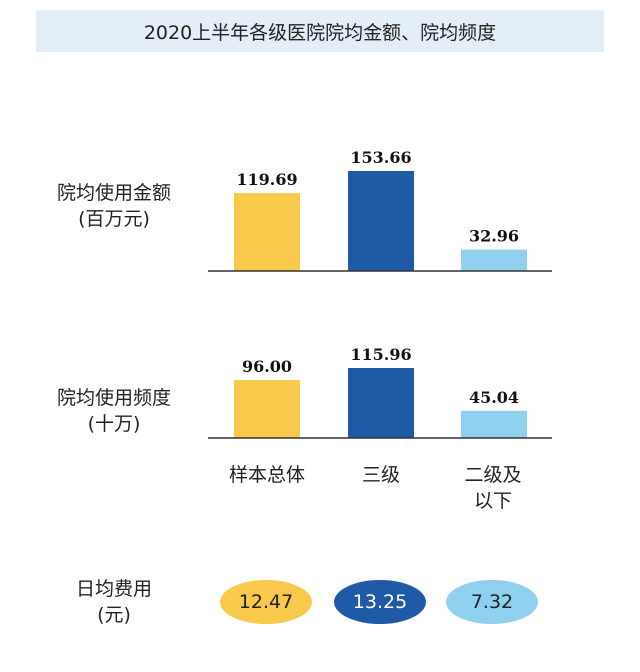 This screenshot has height=672, width=640. Describe the element at coordinates (494, 236) in the screenshot. I see `amount-value-label-tier2: 32.96` at that location.